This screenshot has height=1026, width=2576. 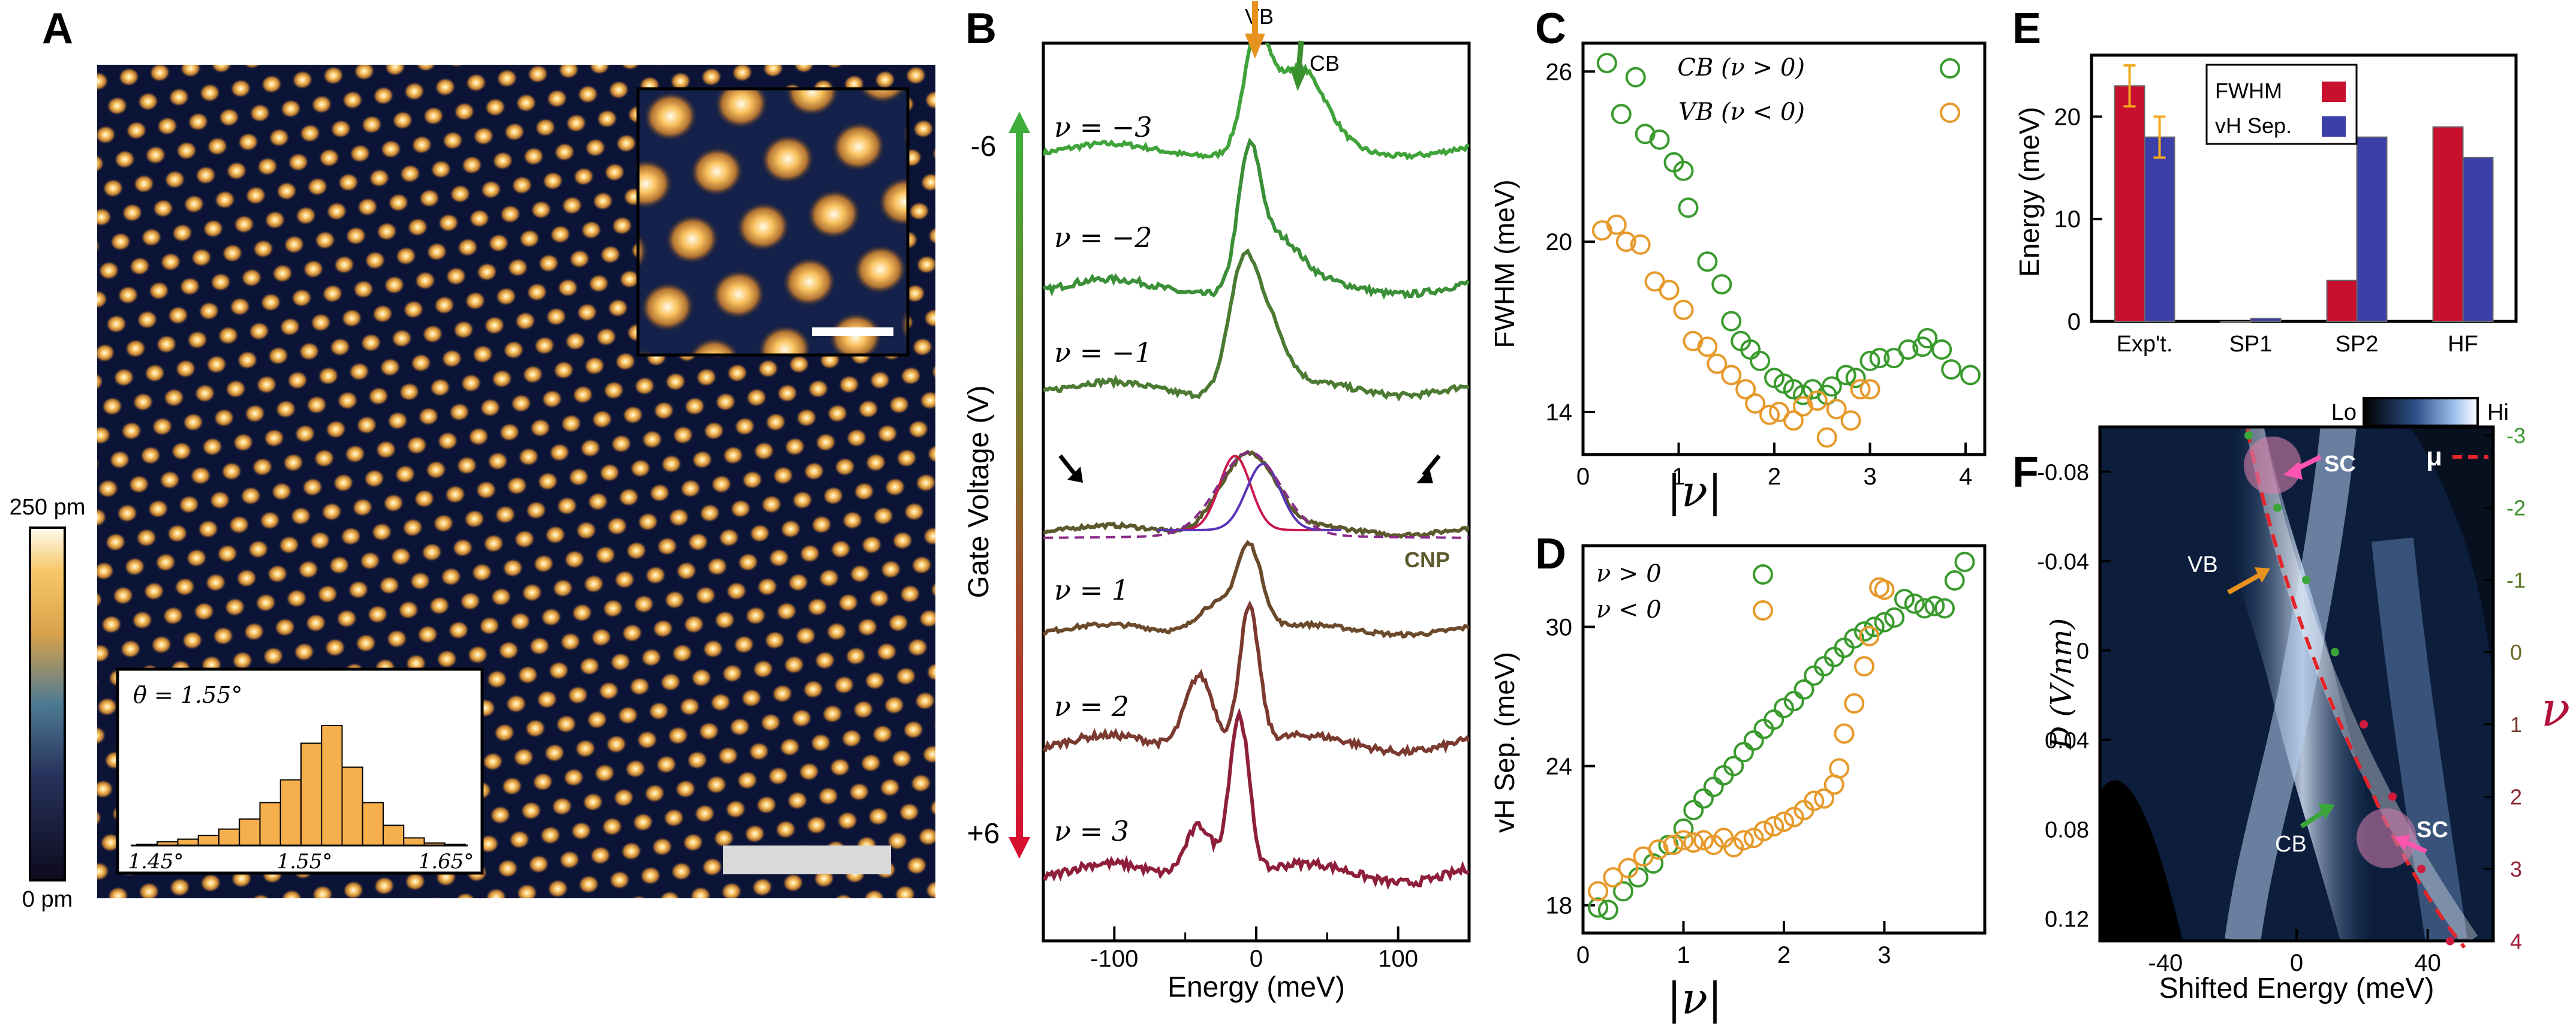 I want to click on spectra-curves, so click(x=1256, y=466).